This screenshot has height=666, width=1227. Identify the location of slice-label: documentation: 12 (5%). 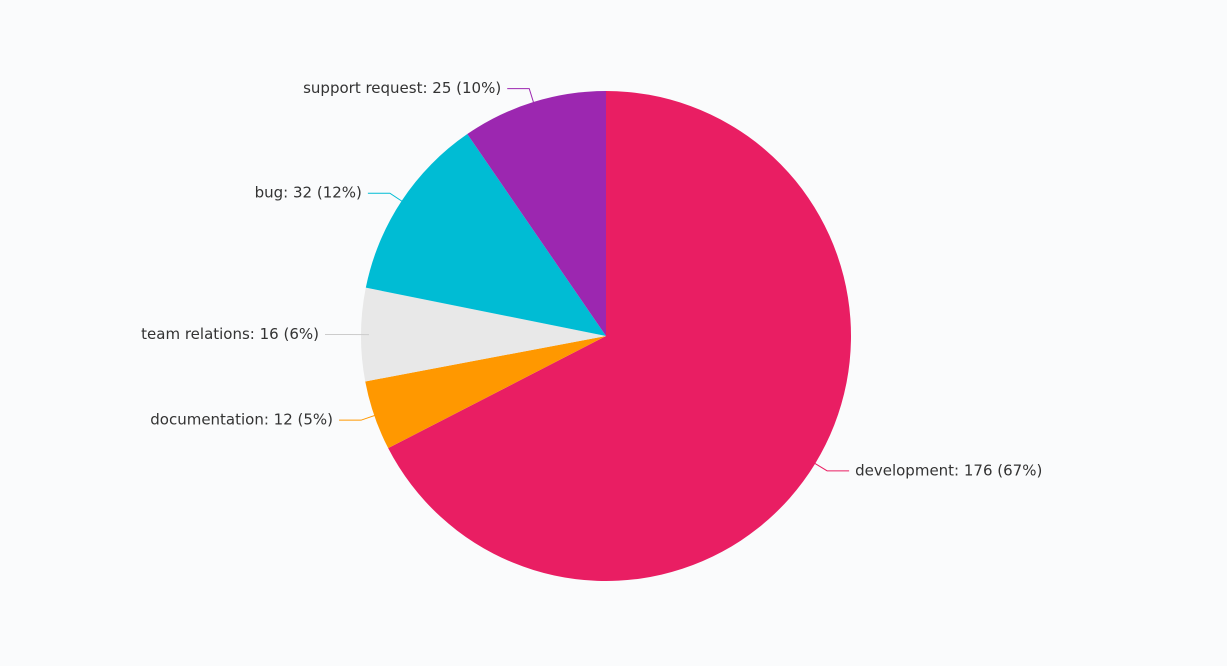
(241, 420).